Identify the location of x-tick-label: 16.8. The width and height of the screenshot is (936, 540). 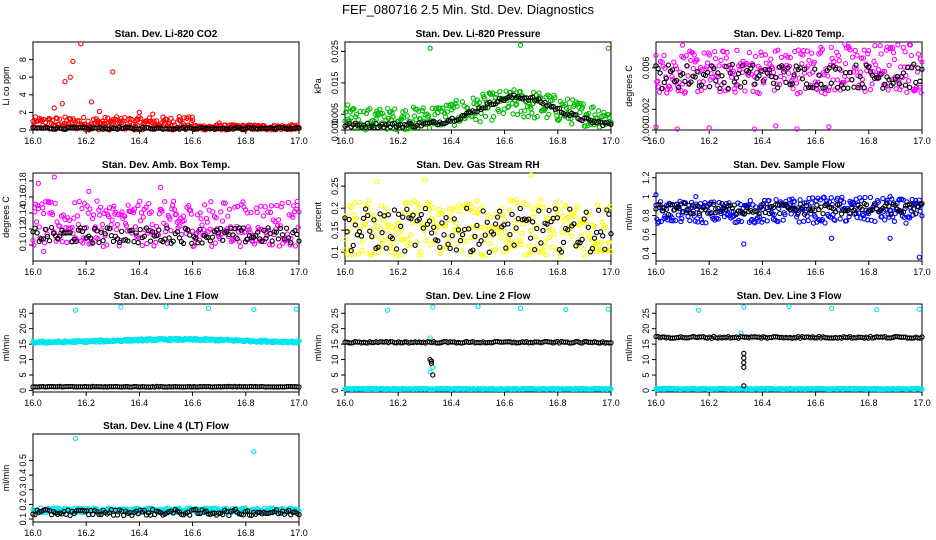
(246, 403).